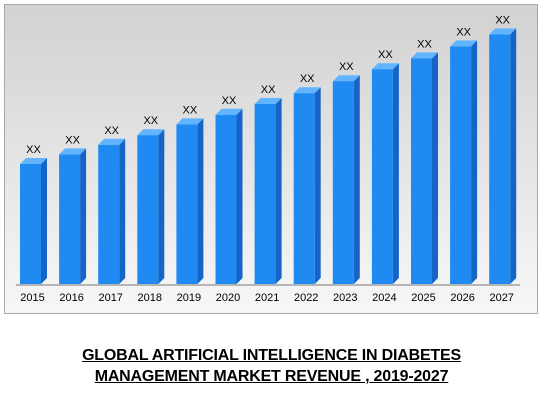 Image resolution: width=543 pixels, height=418 pixels. I want to click on bar-front-2023, so click(343, 182).